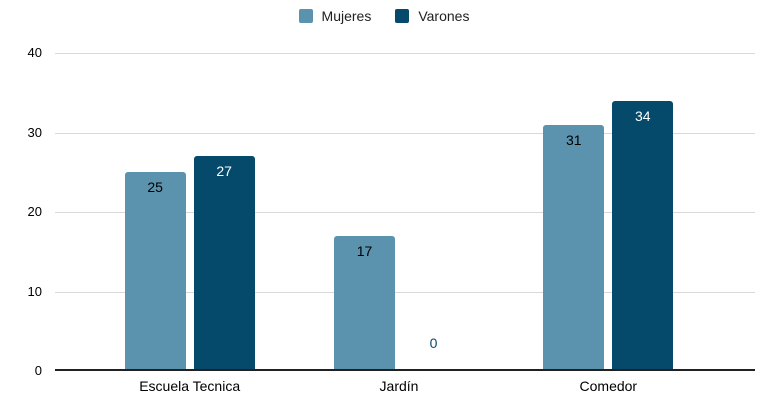  I want to click on legend-swatch-varones-icon, so click(402, 16).